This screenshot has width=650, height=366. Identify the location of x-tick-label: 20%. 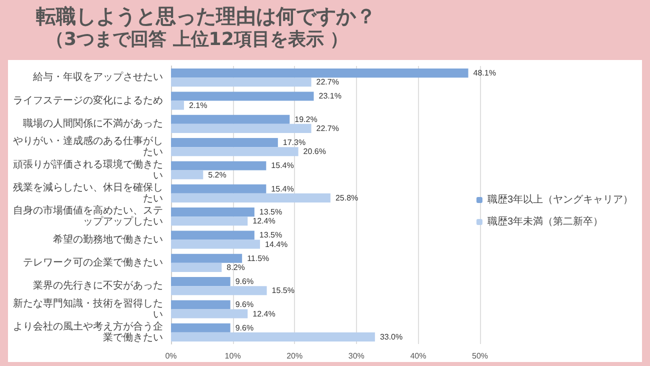
(294, 356).